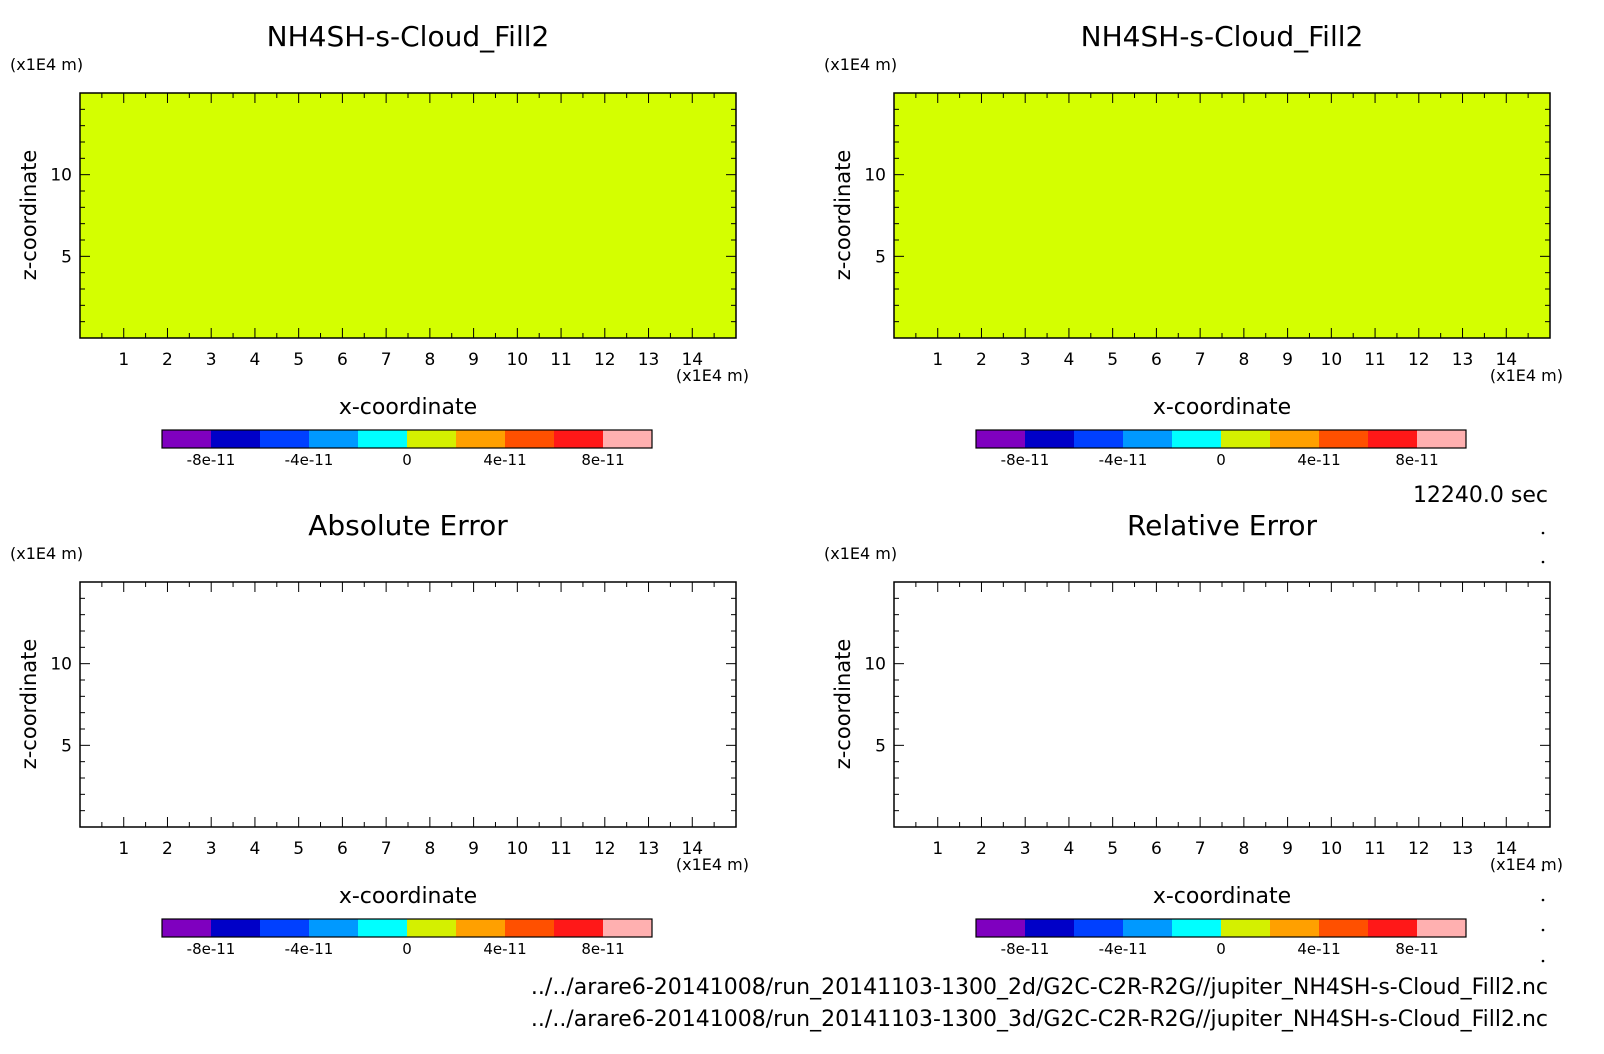  What do you see at coordinates (46, 553) in the screenshot?
I see `y-unit-label: (x1E4 m)` at bounding box center [46, 553].